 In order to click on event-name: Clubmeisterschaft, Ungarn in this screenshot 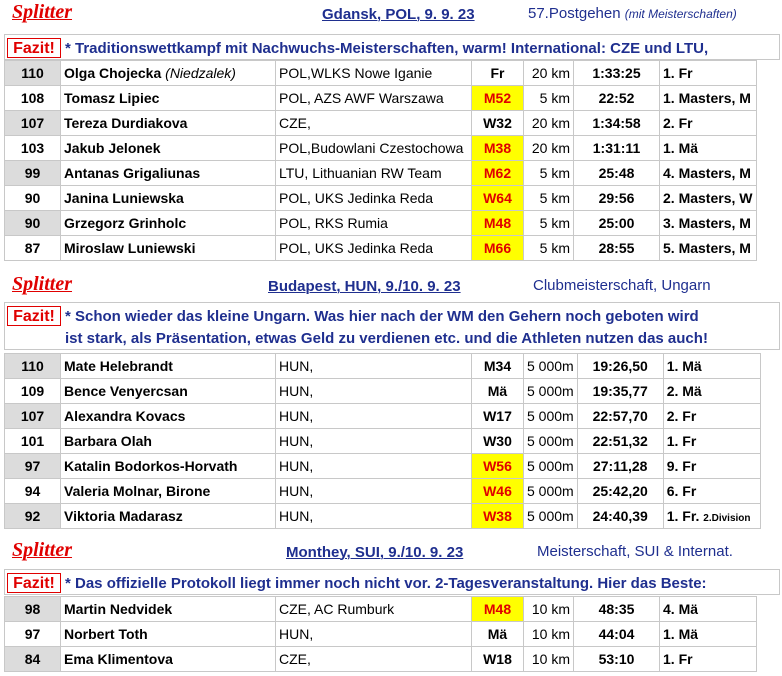, I will do `click(622, 285)`.